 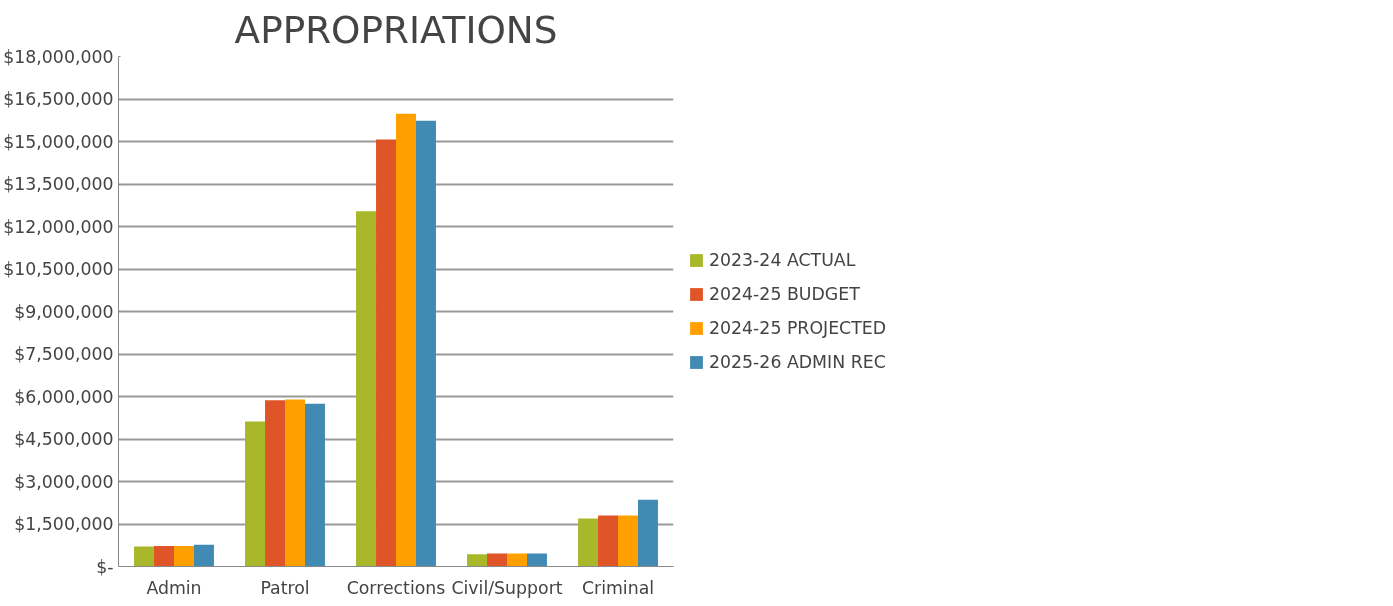 I want to click on x-tick-label: Patrol, so click(x=285, y=587).